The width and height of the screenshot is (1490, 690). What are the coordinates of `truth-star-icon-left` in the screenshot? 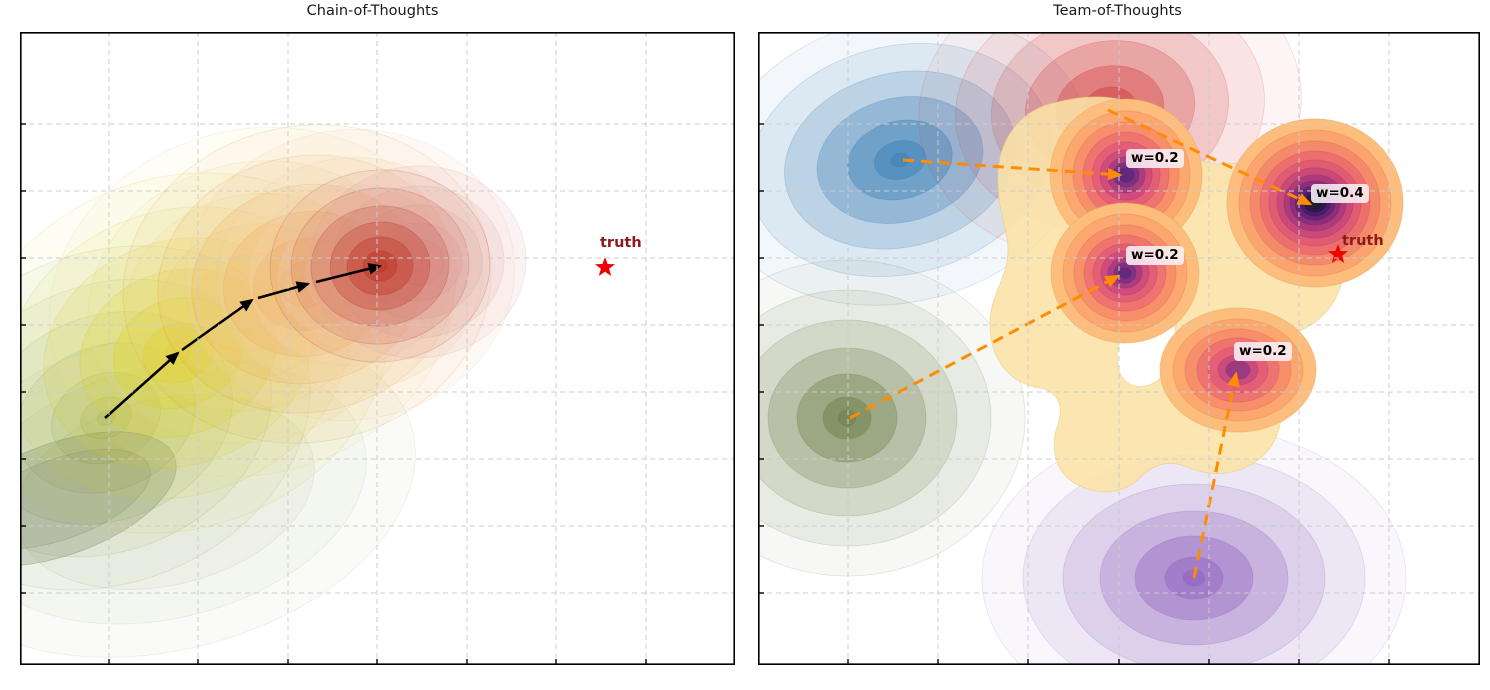 It's located at (605, 266).